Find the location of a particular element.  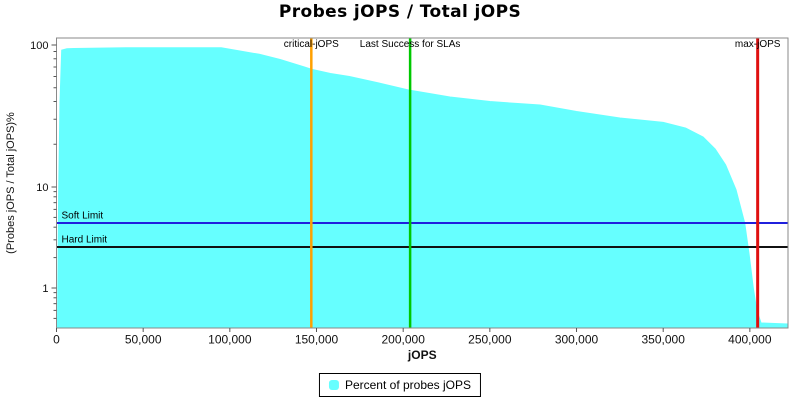

x-axis-label: jOPS is located at coordinates (422, 355).